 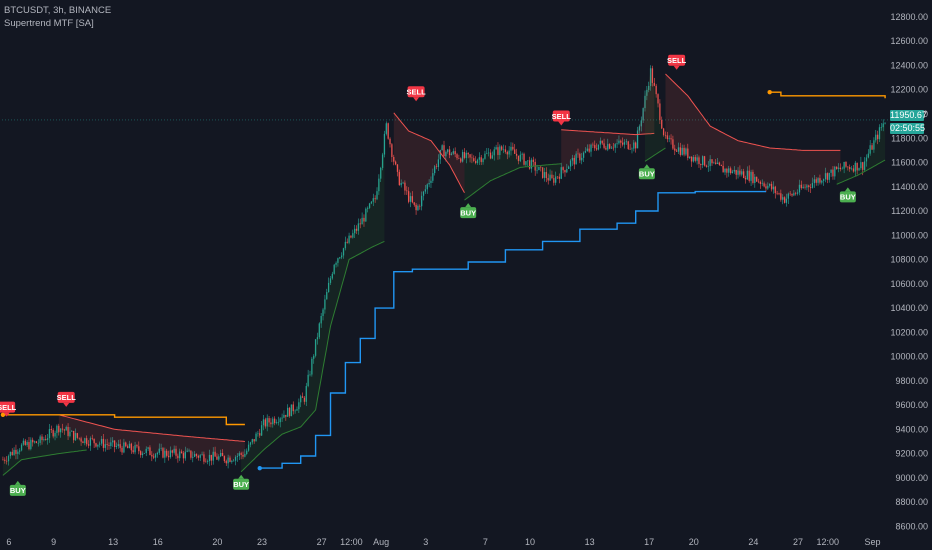 I want to click on buy-signal-label, so click(x=847, y=197).